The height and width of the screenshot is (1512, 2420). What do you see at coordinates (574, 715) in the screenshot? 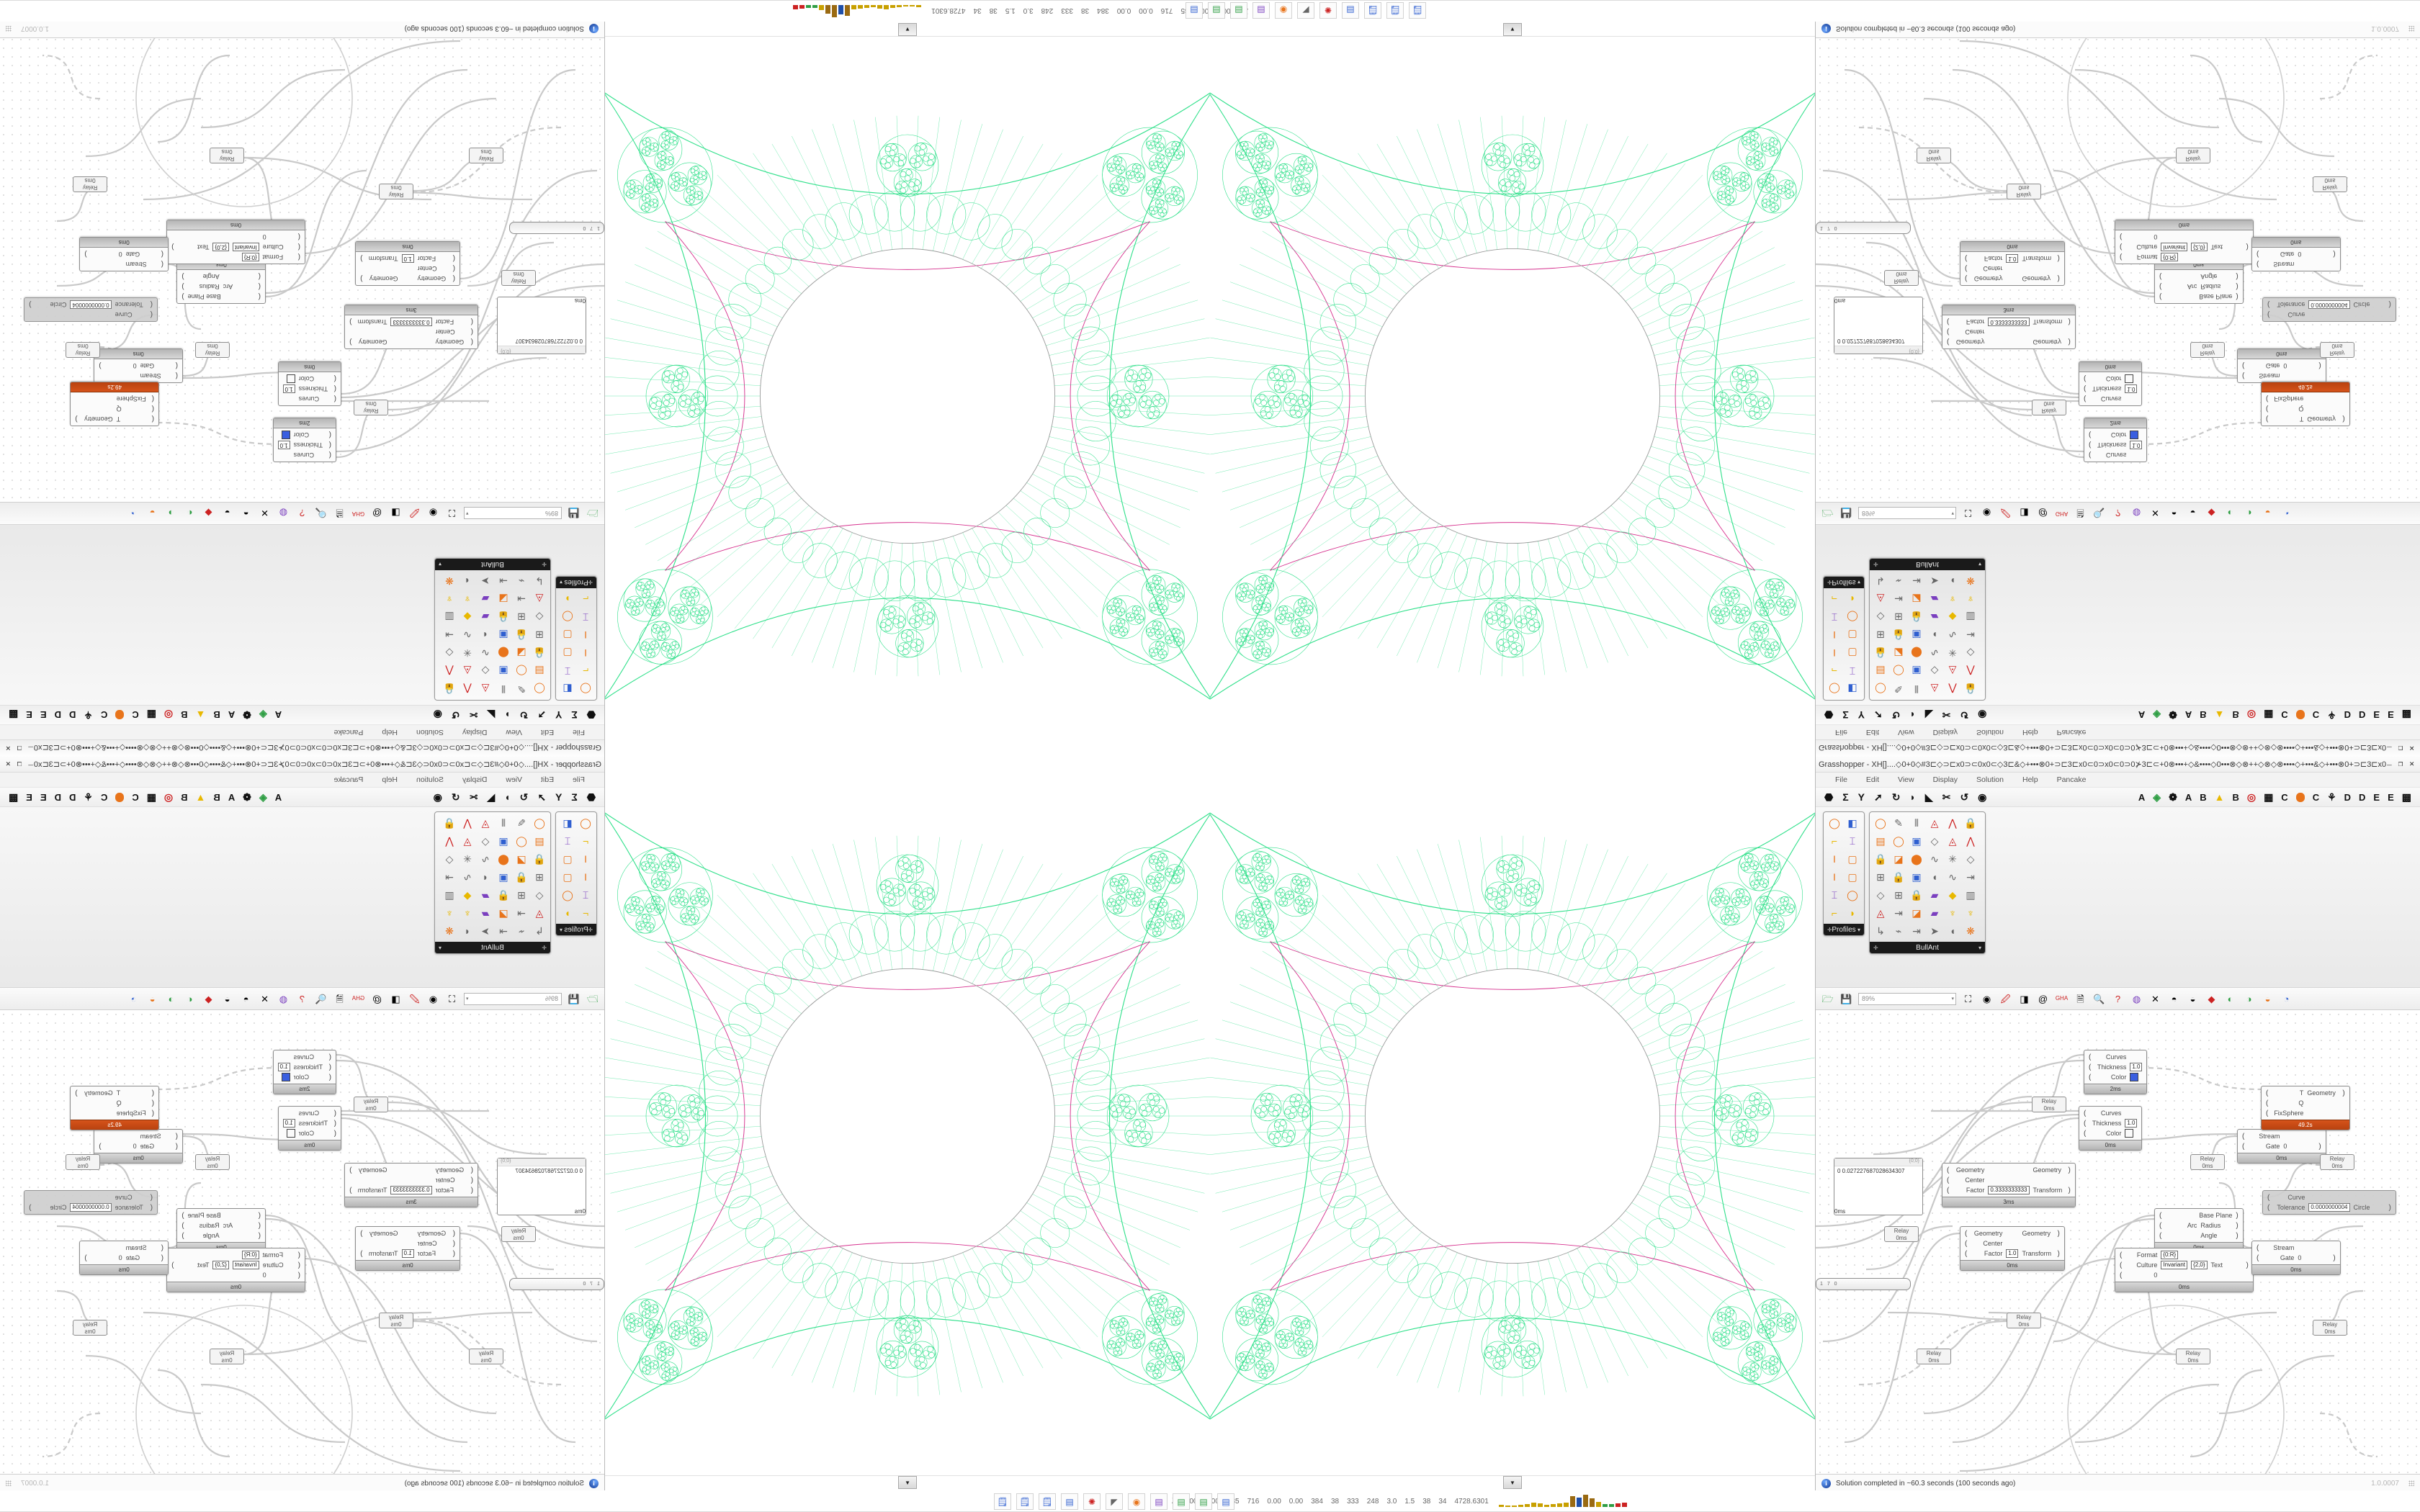
I see `maths-sigma-icon: Σ` at bounding box center [574, 715].